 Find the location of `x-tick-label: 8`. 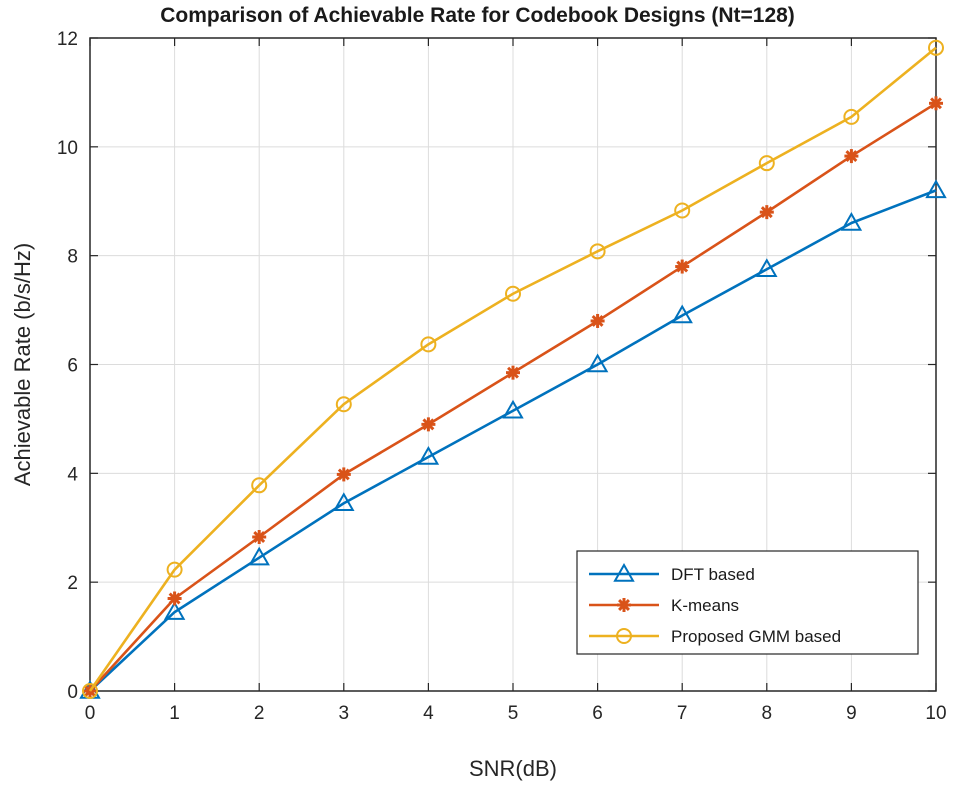

x-tick-label: 8 is located at coordinates (767, 713).